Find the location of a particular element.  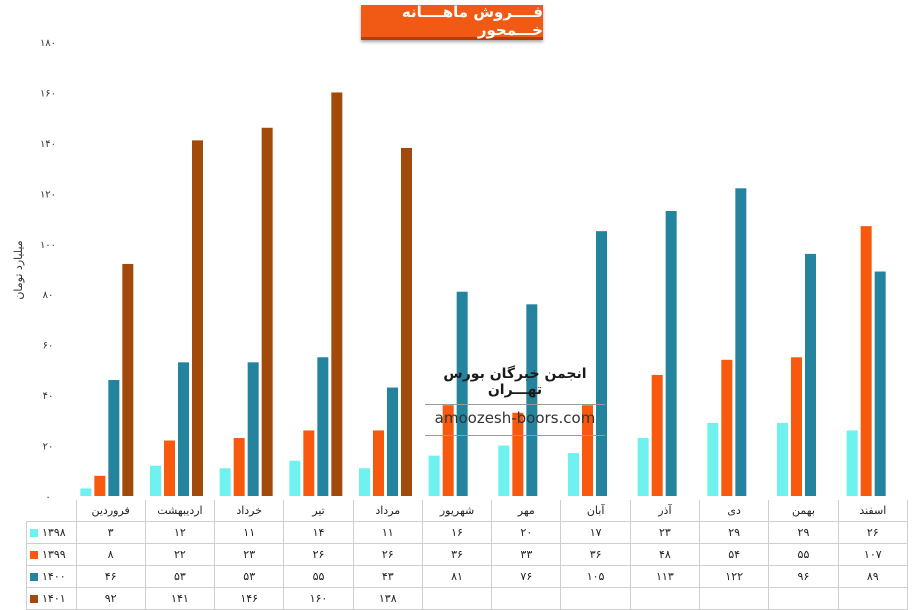

y-tick-label: ۴۰ is located at coordinates (48, 396).